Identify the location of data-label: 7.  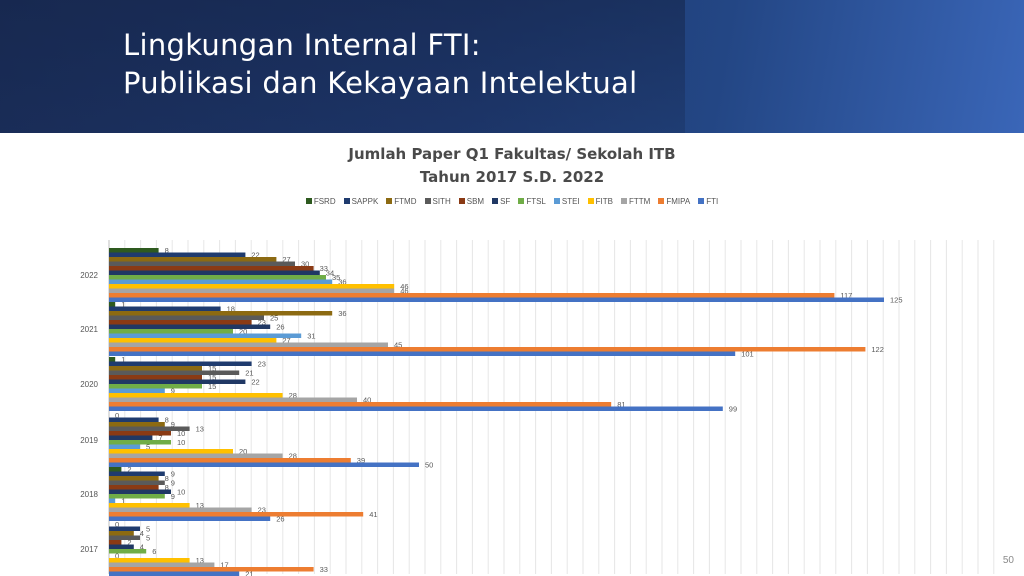
(160, 438).